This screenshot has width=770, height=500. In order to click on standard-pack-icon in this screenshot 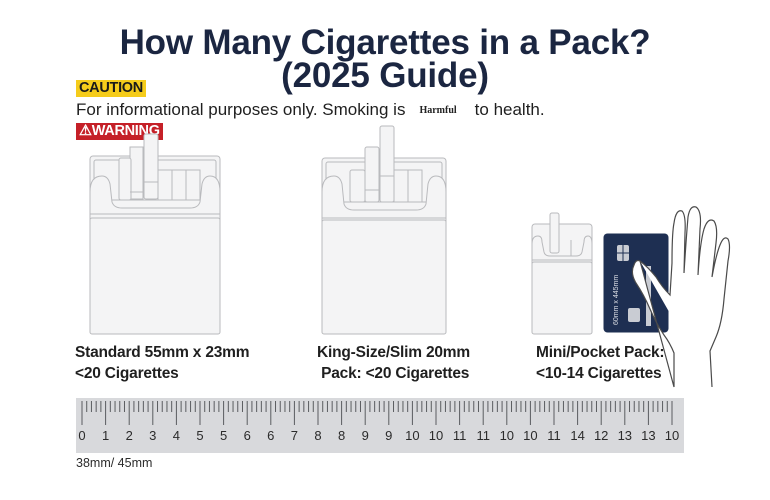, I will do `click(155, 234)`.